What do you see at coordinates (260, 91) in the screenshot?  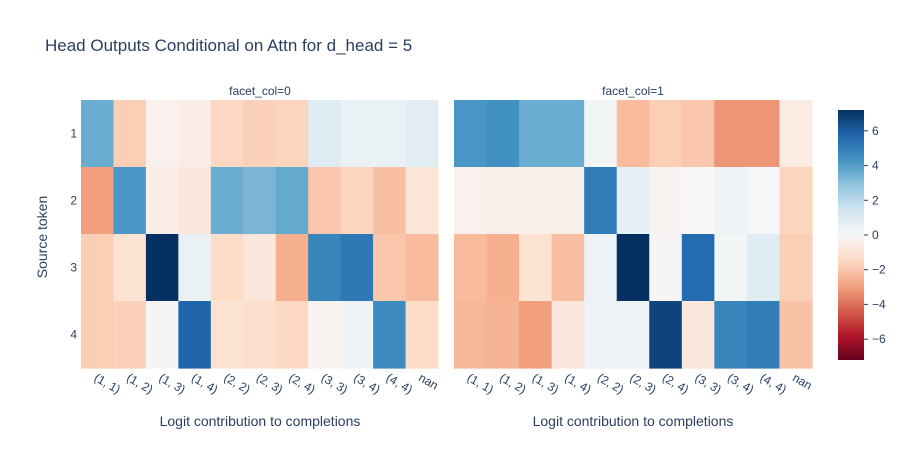 I see `facet-title-0: facet_col=0` at bounding box center [260, 91].